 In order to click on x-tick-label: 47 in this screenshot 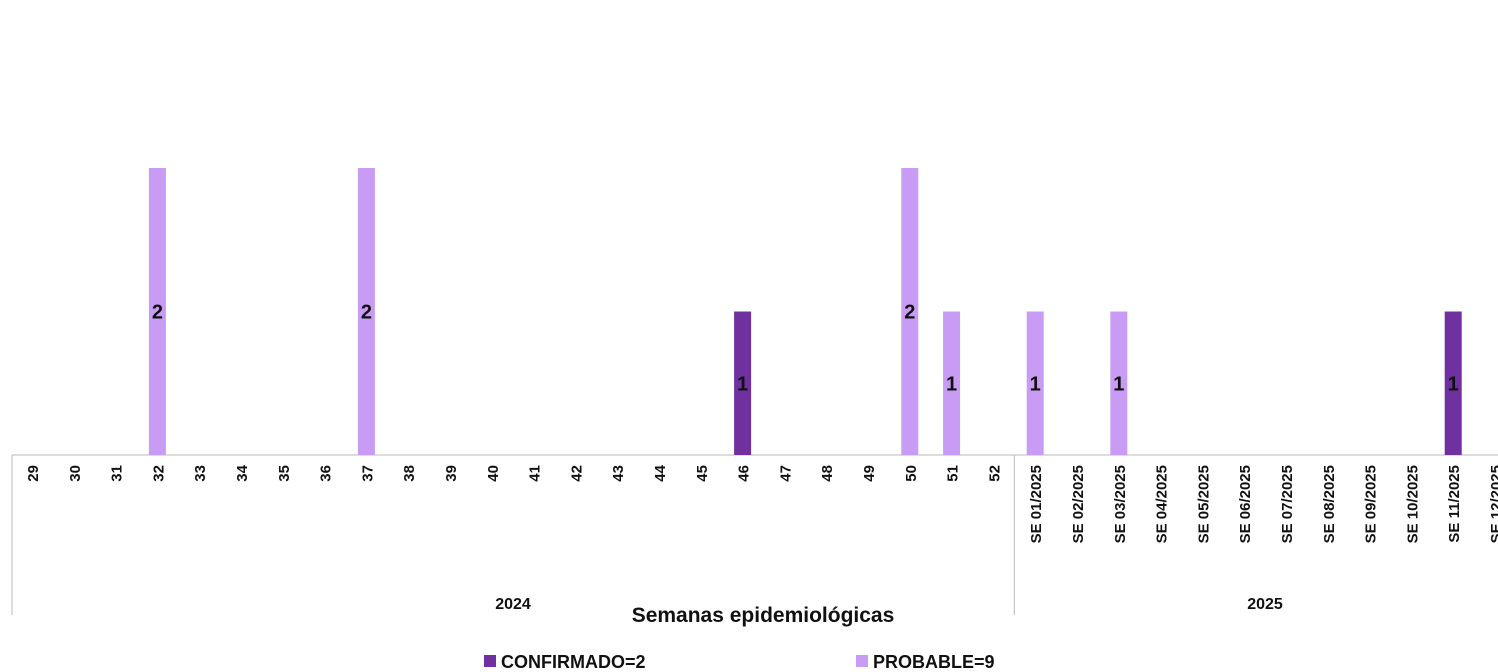, I will do `click(785, 473)`.